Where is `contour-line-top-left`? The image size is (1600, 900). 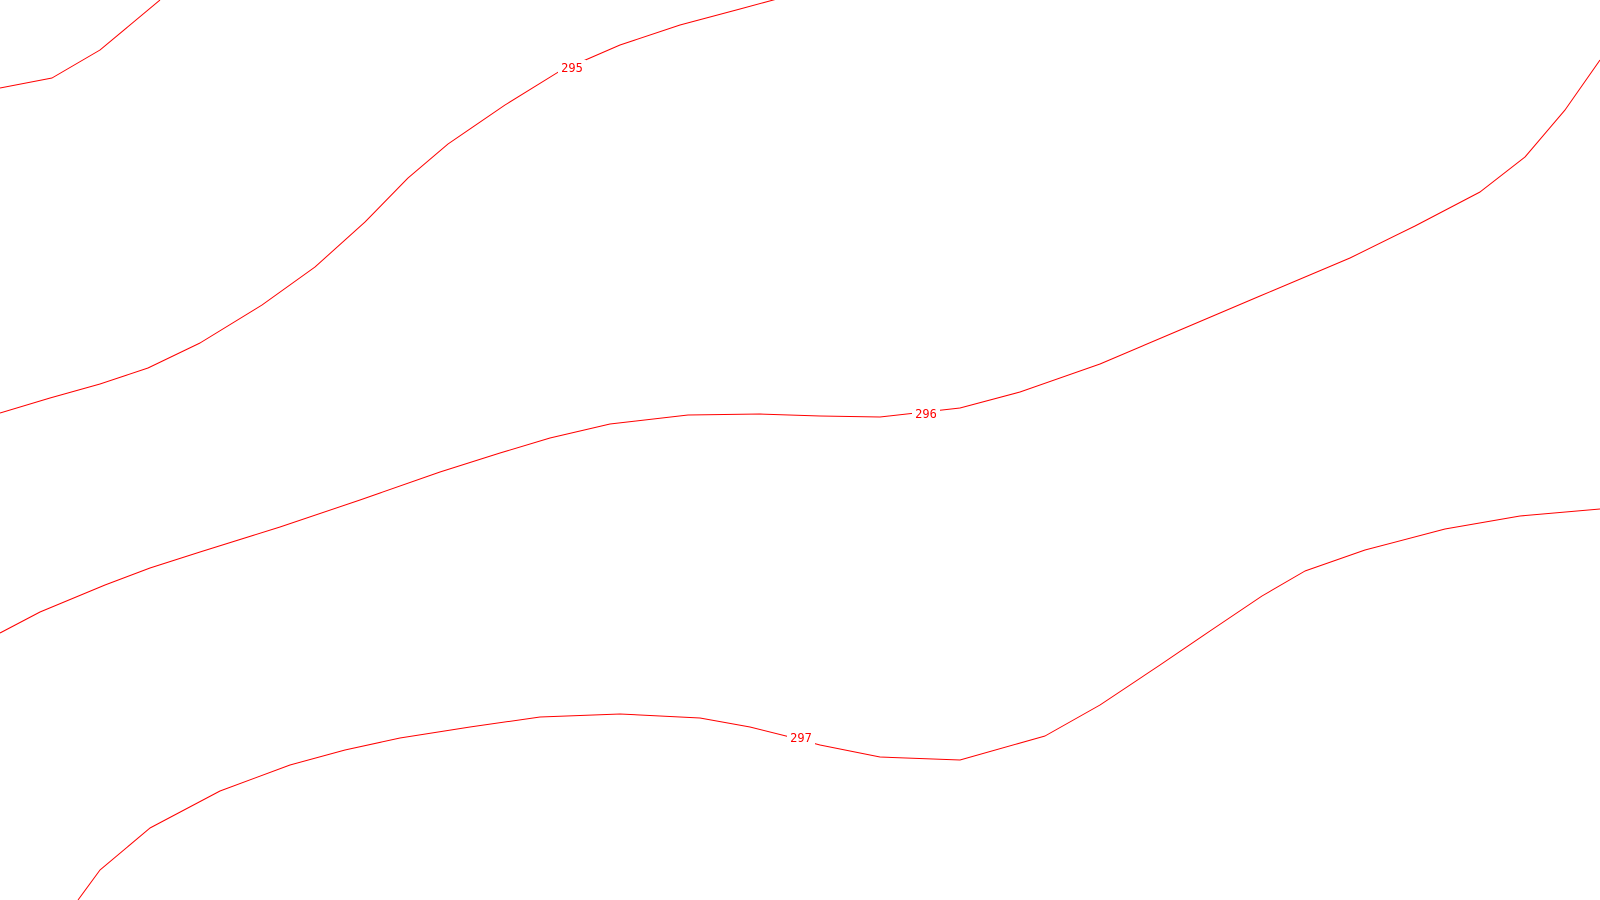
contour-line-top-left is located at coordinates (80, 44).